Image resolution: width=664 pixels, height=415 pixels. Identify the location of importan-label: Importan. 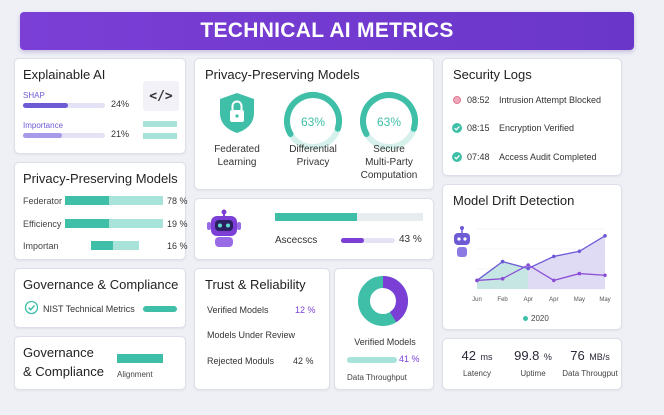
(41, 246).